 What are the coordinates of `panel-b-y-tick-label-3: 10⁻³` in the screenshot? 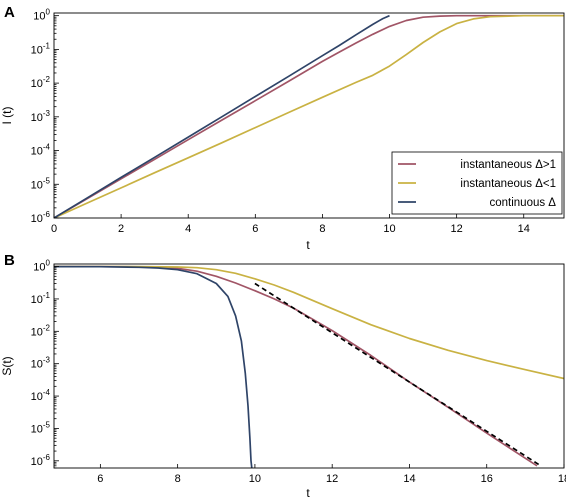 It's located at (41, 363).